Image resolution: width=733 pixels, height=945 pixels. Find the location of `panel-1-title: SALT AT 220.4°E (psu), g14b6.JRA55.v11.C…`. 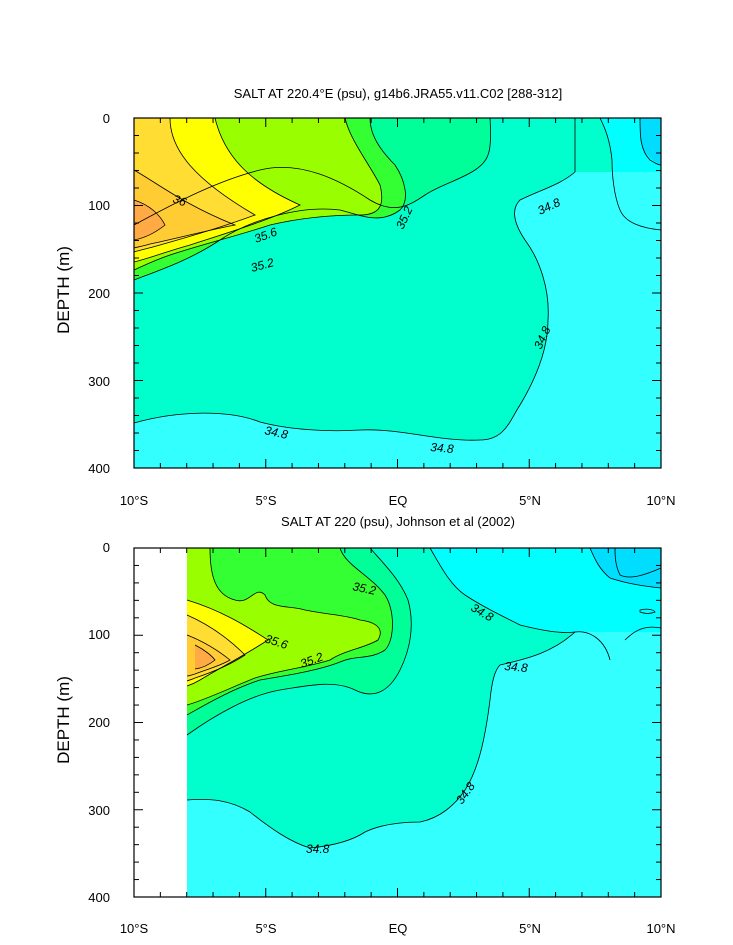

panel-1-title: SALT AT 220.4°E (psu), g14b6.JRA55.v11.C… is located at coordinates (398, 93).